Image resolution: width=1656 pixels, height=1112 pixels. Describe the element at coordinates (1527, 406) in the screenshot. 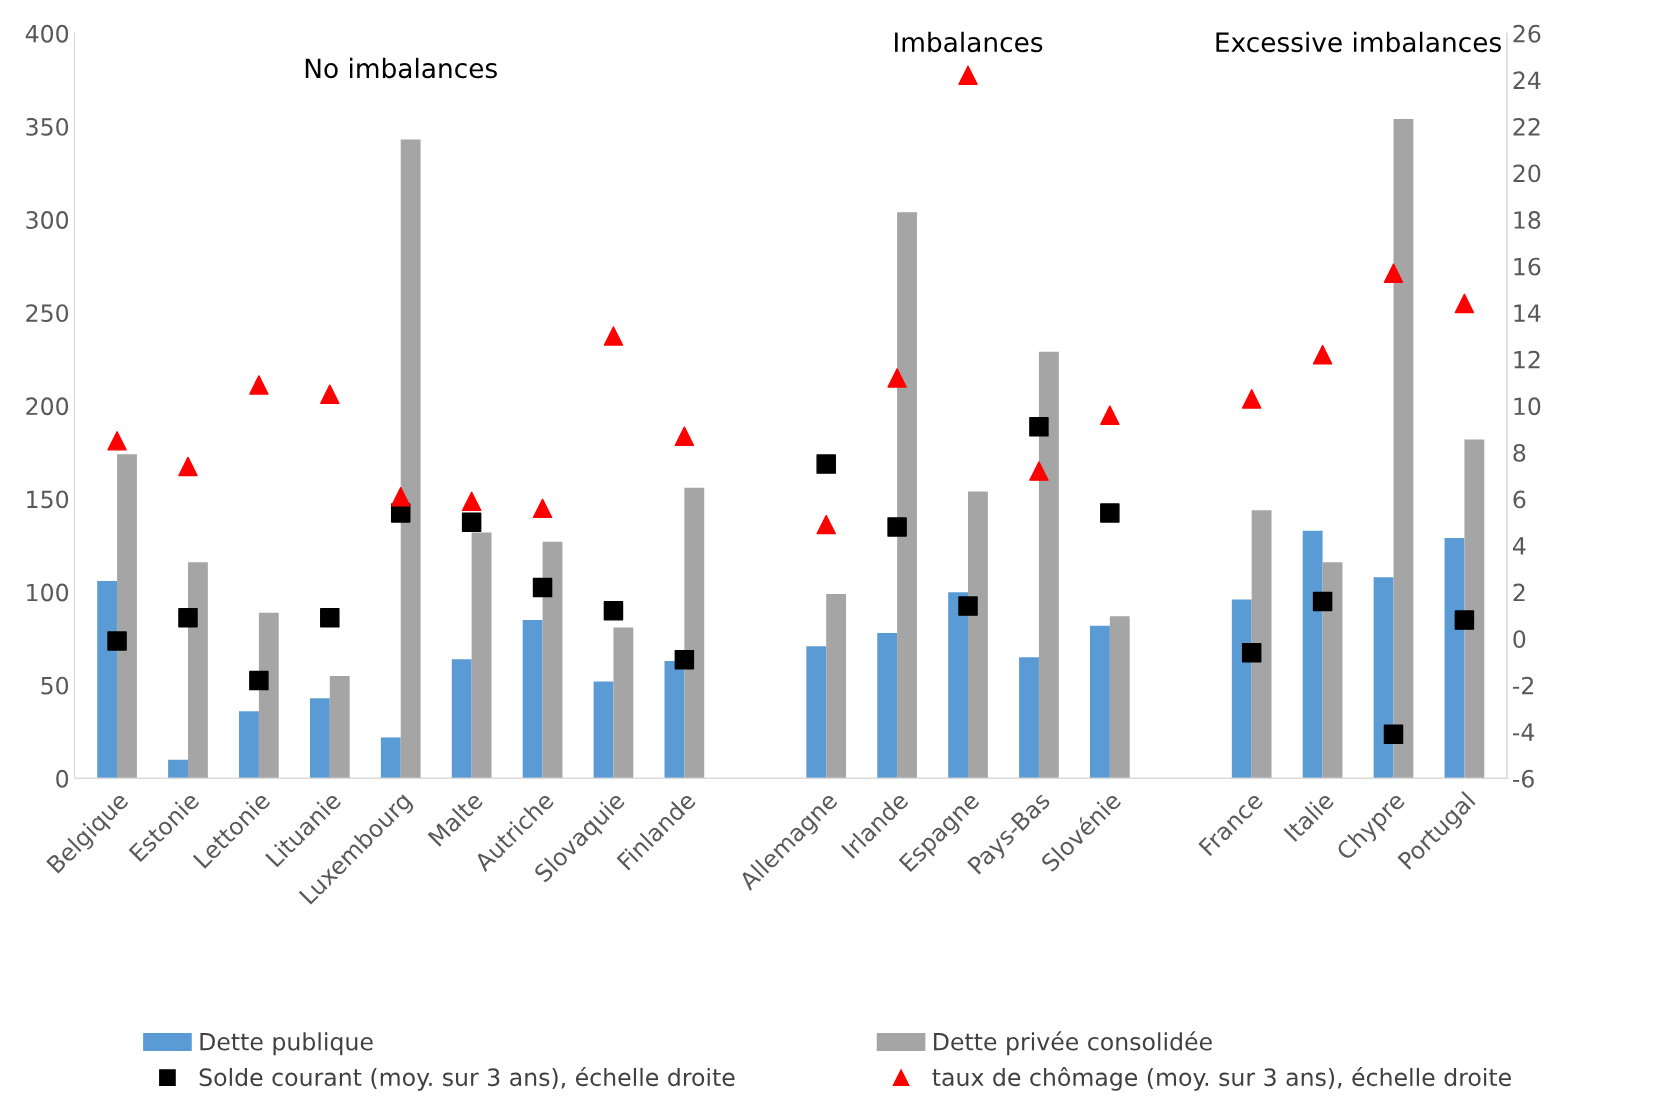

I see `y2-tick-label: 10` at that location.